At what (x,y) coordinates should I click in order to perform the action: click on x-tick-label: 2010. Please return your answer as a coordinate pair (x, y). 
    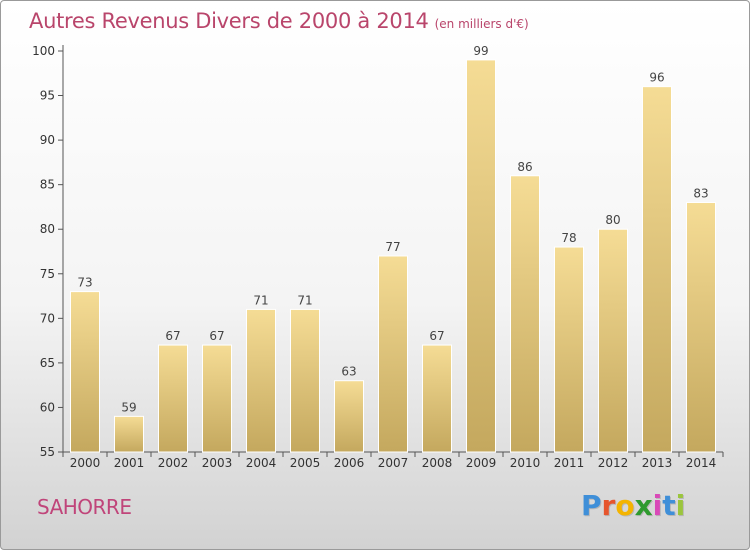
    Looking at the image, I should click on (525, 463).